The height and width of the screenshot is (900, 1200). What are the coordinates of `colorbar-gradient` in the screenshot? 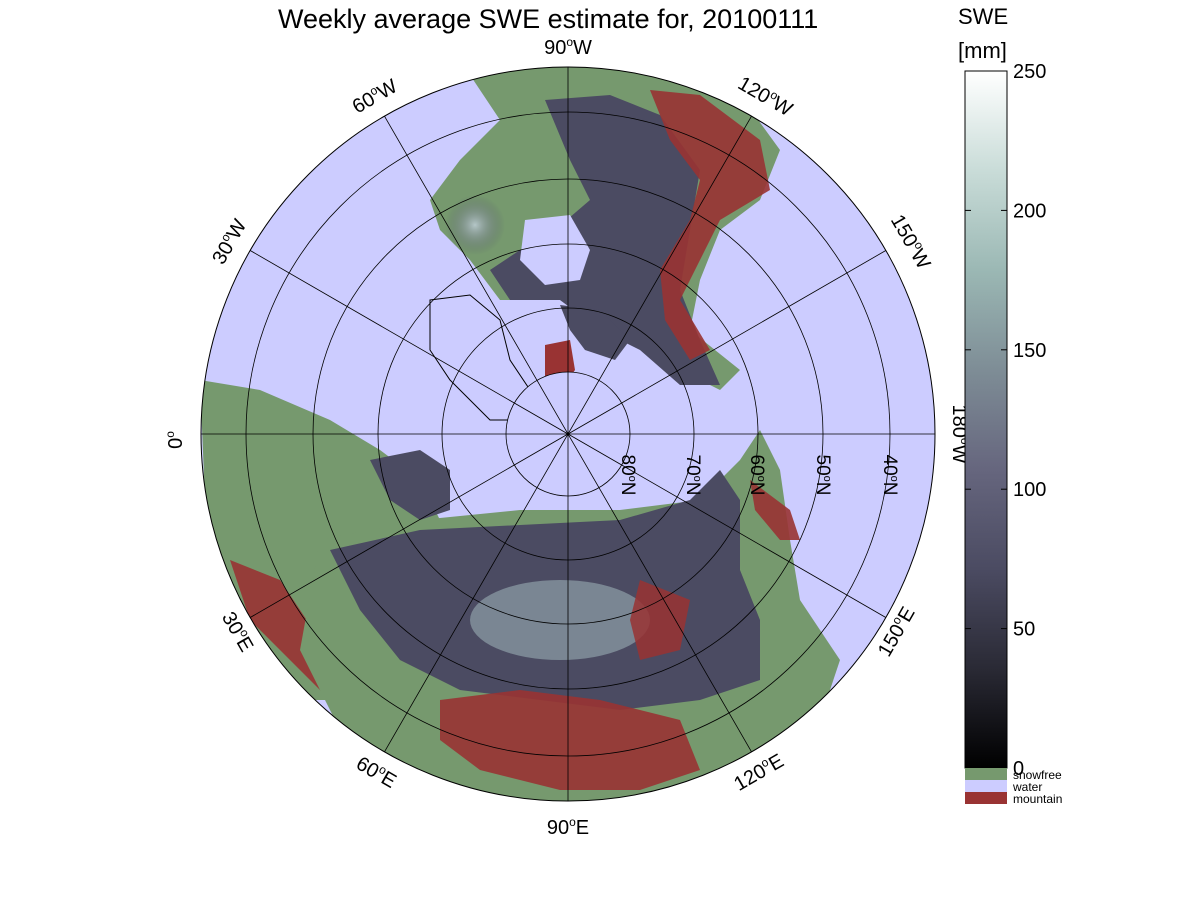 It's located at (986, 419).